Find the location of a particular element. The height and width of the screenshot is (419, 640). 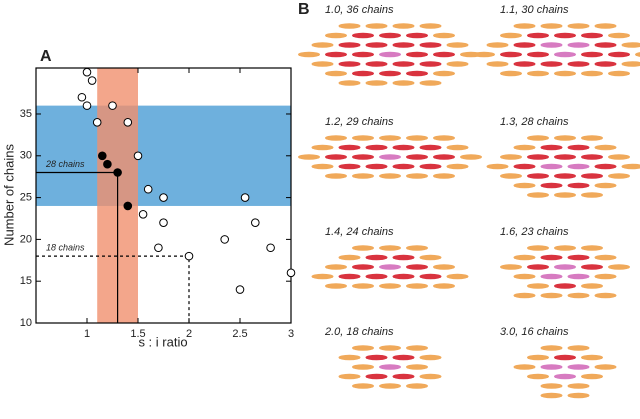

x-axis-label: s : i ratio is located at coordinates (162, 341).